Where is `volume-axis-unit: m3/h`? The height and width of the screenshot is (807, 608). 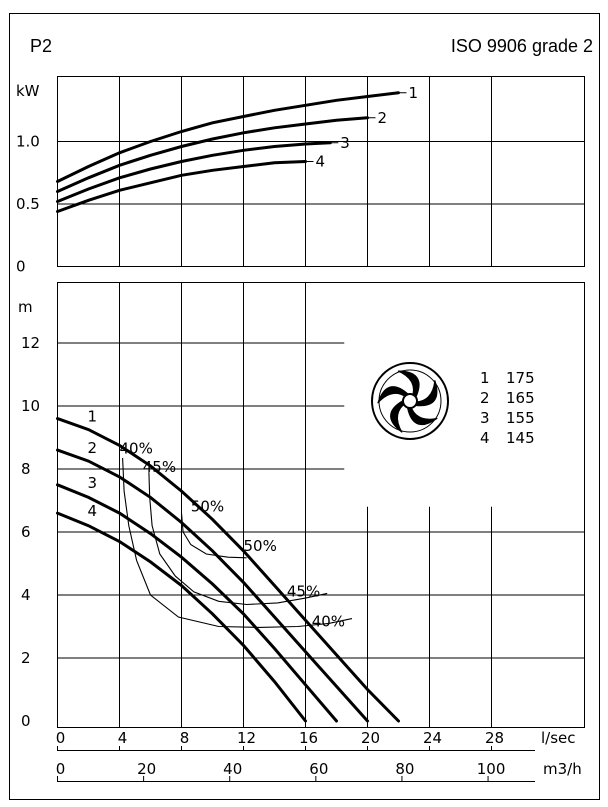
volume-axis-unit: m3/h is located at coordinates (562, 769).